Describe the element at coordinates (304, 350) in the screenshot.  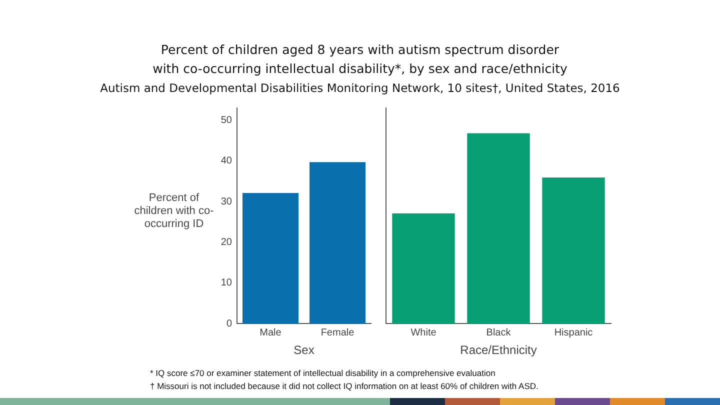
I see `x-axis-title: Sex` at that location.